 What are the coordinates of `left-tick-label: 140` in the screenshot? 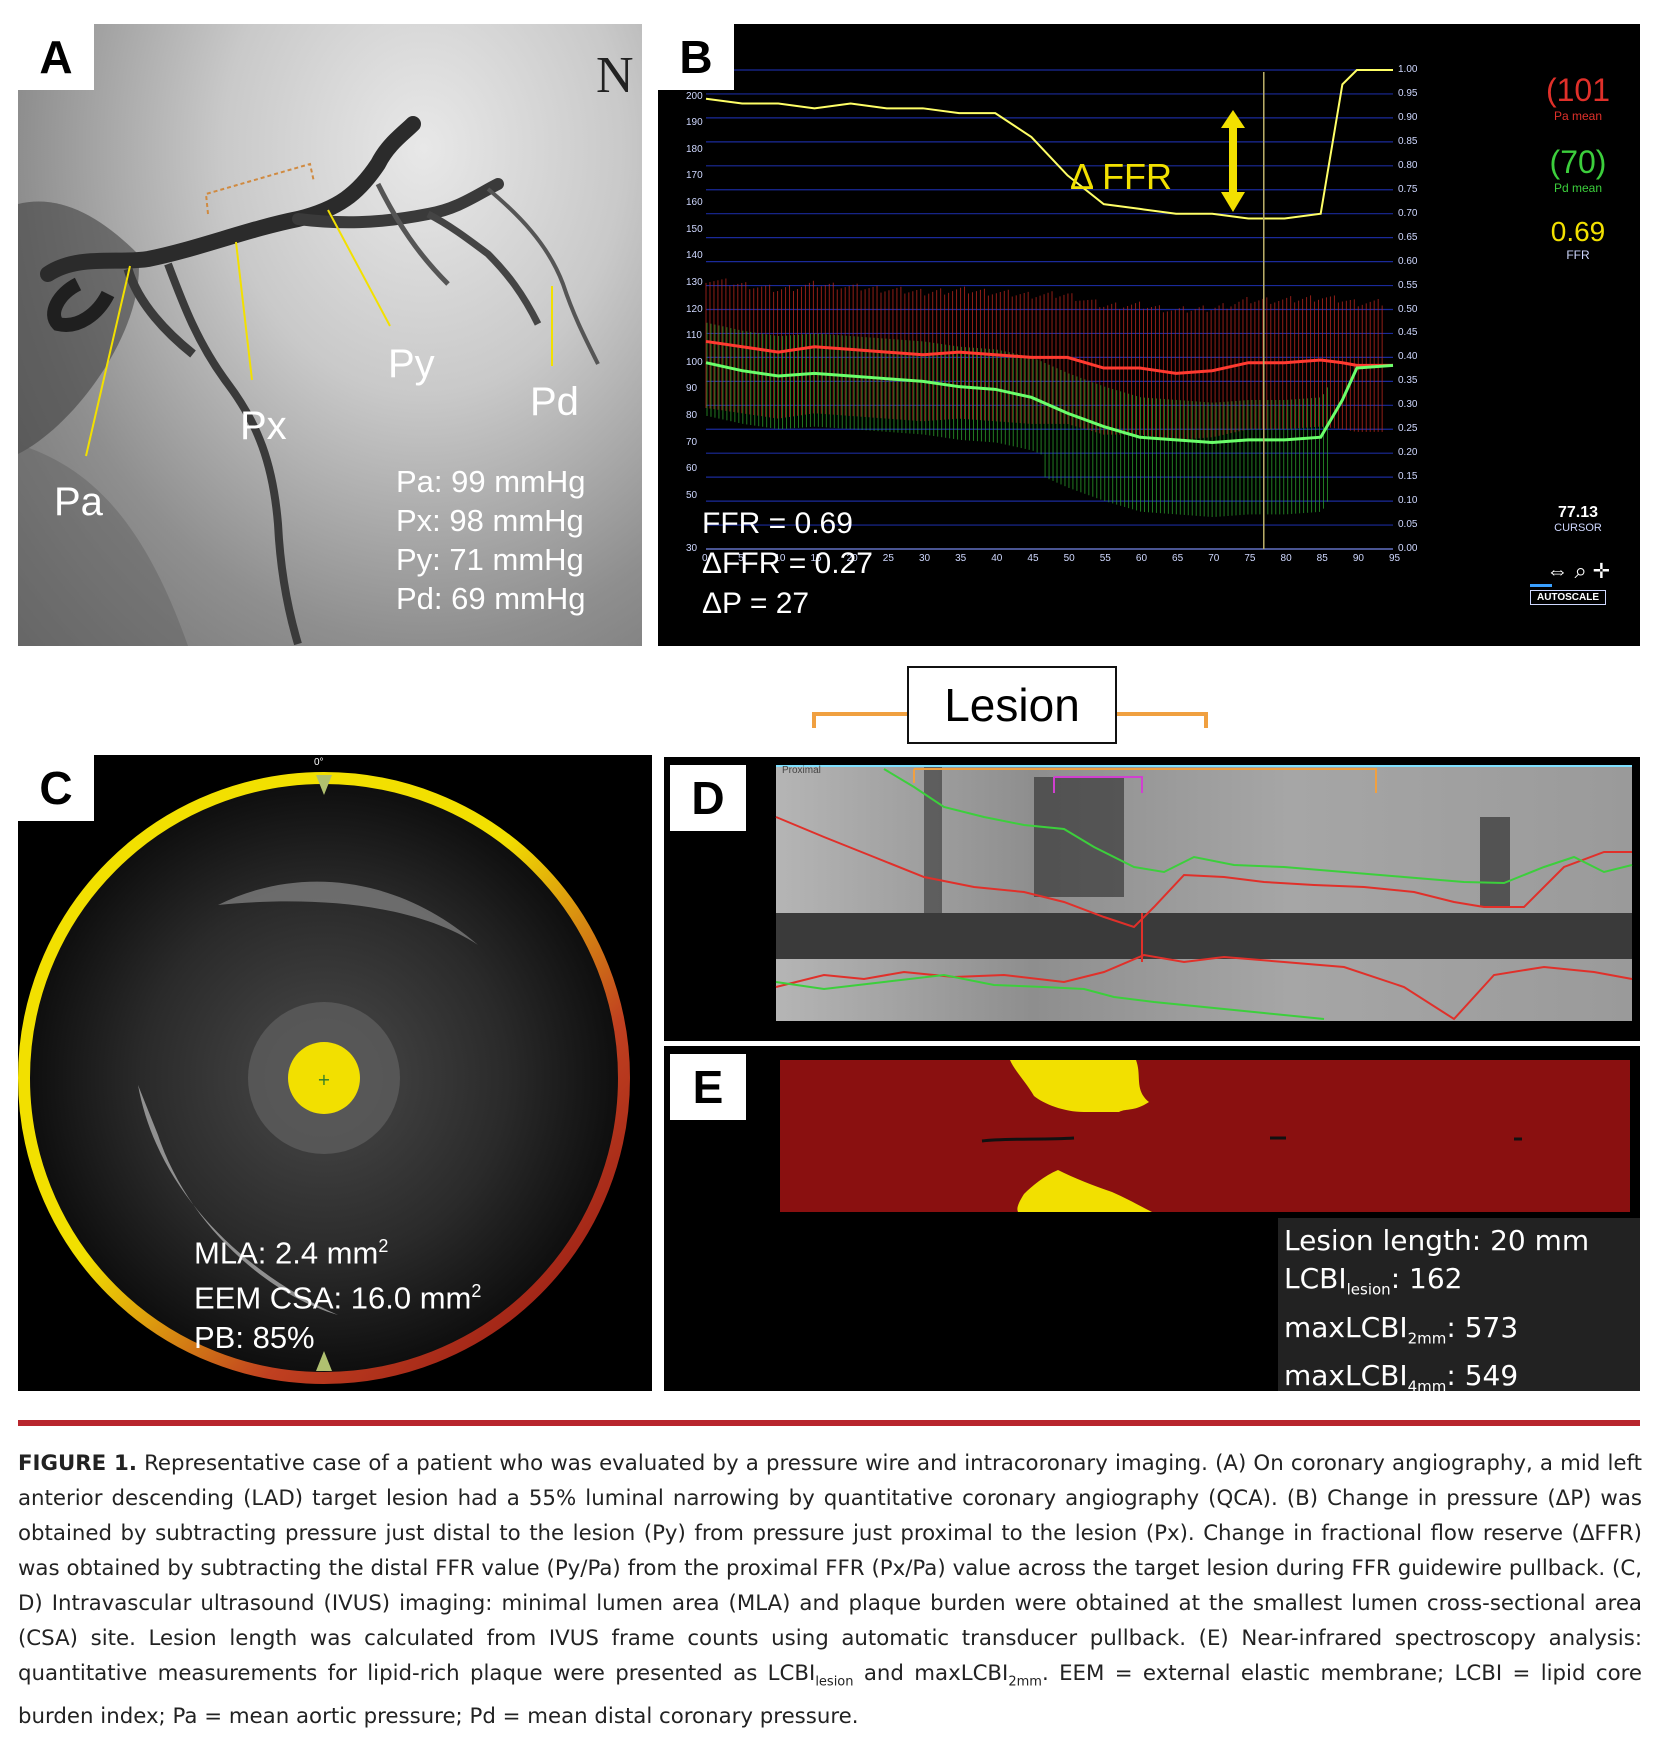 It's located at (694, 256).